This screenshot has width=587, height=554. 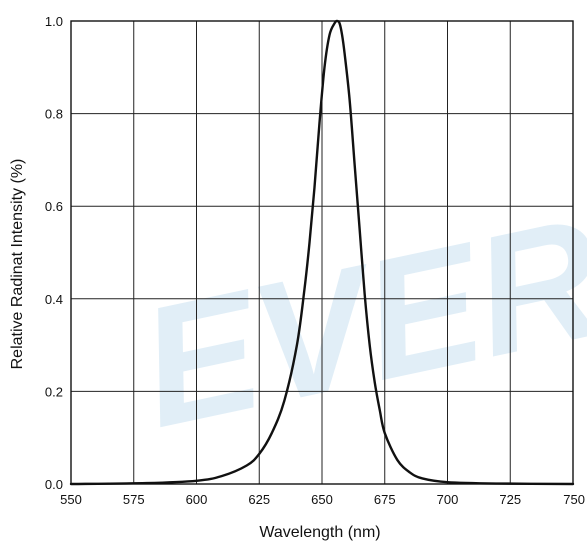 I want to click on x-tick-label: 575, so click(x=134, y=499).